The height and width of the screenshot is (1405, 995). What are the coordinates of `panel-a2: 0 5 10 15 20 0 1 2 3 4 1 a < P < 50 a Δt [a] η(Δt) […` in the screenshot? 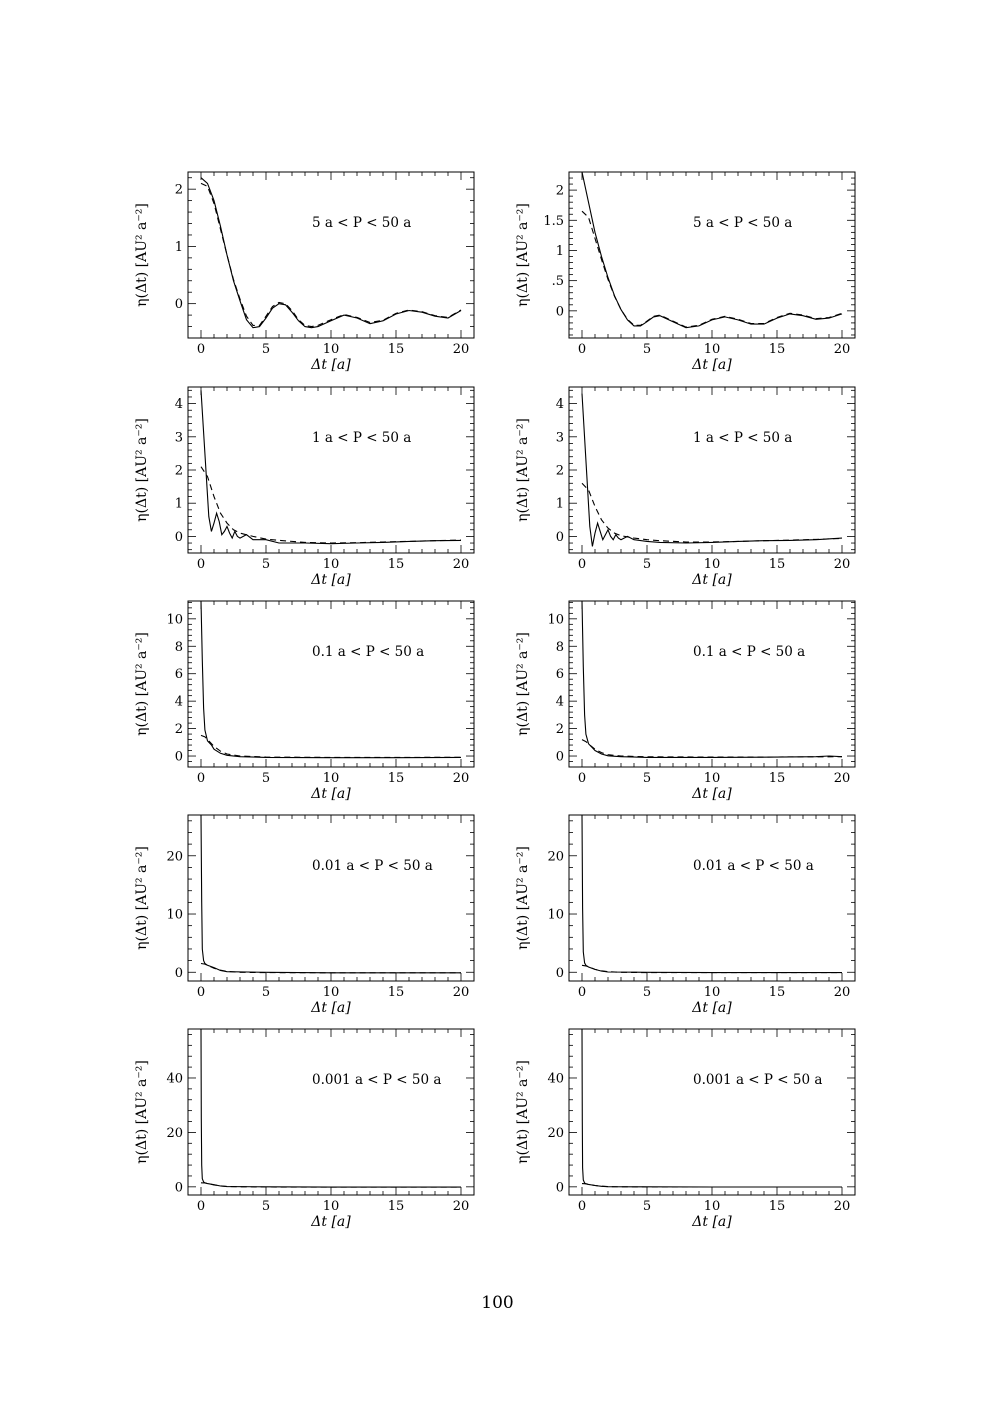 It's located at (304, 487).